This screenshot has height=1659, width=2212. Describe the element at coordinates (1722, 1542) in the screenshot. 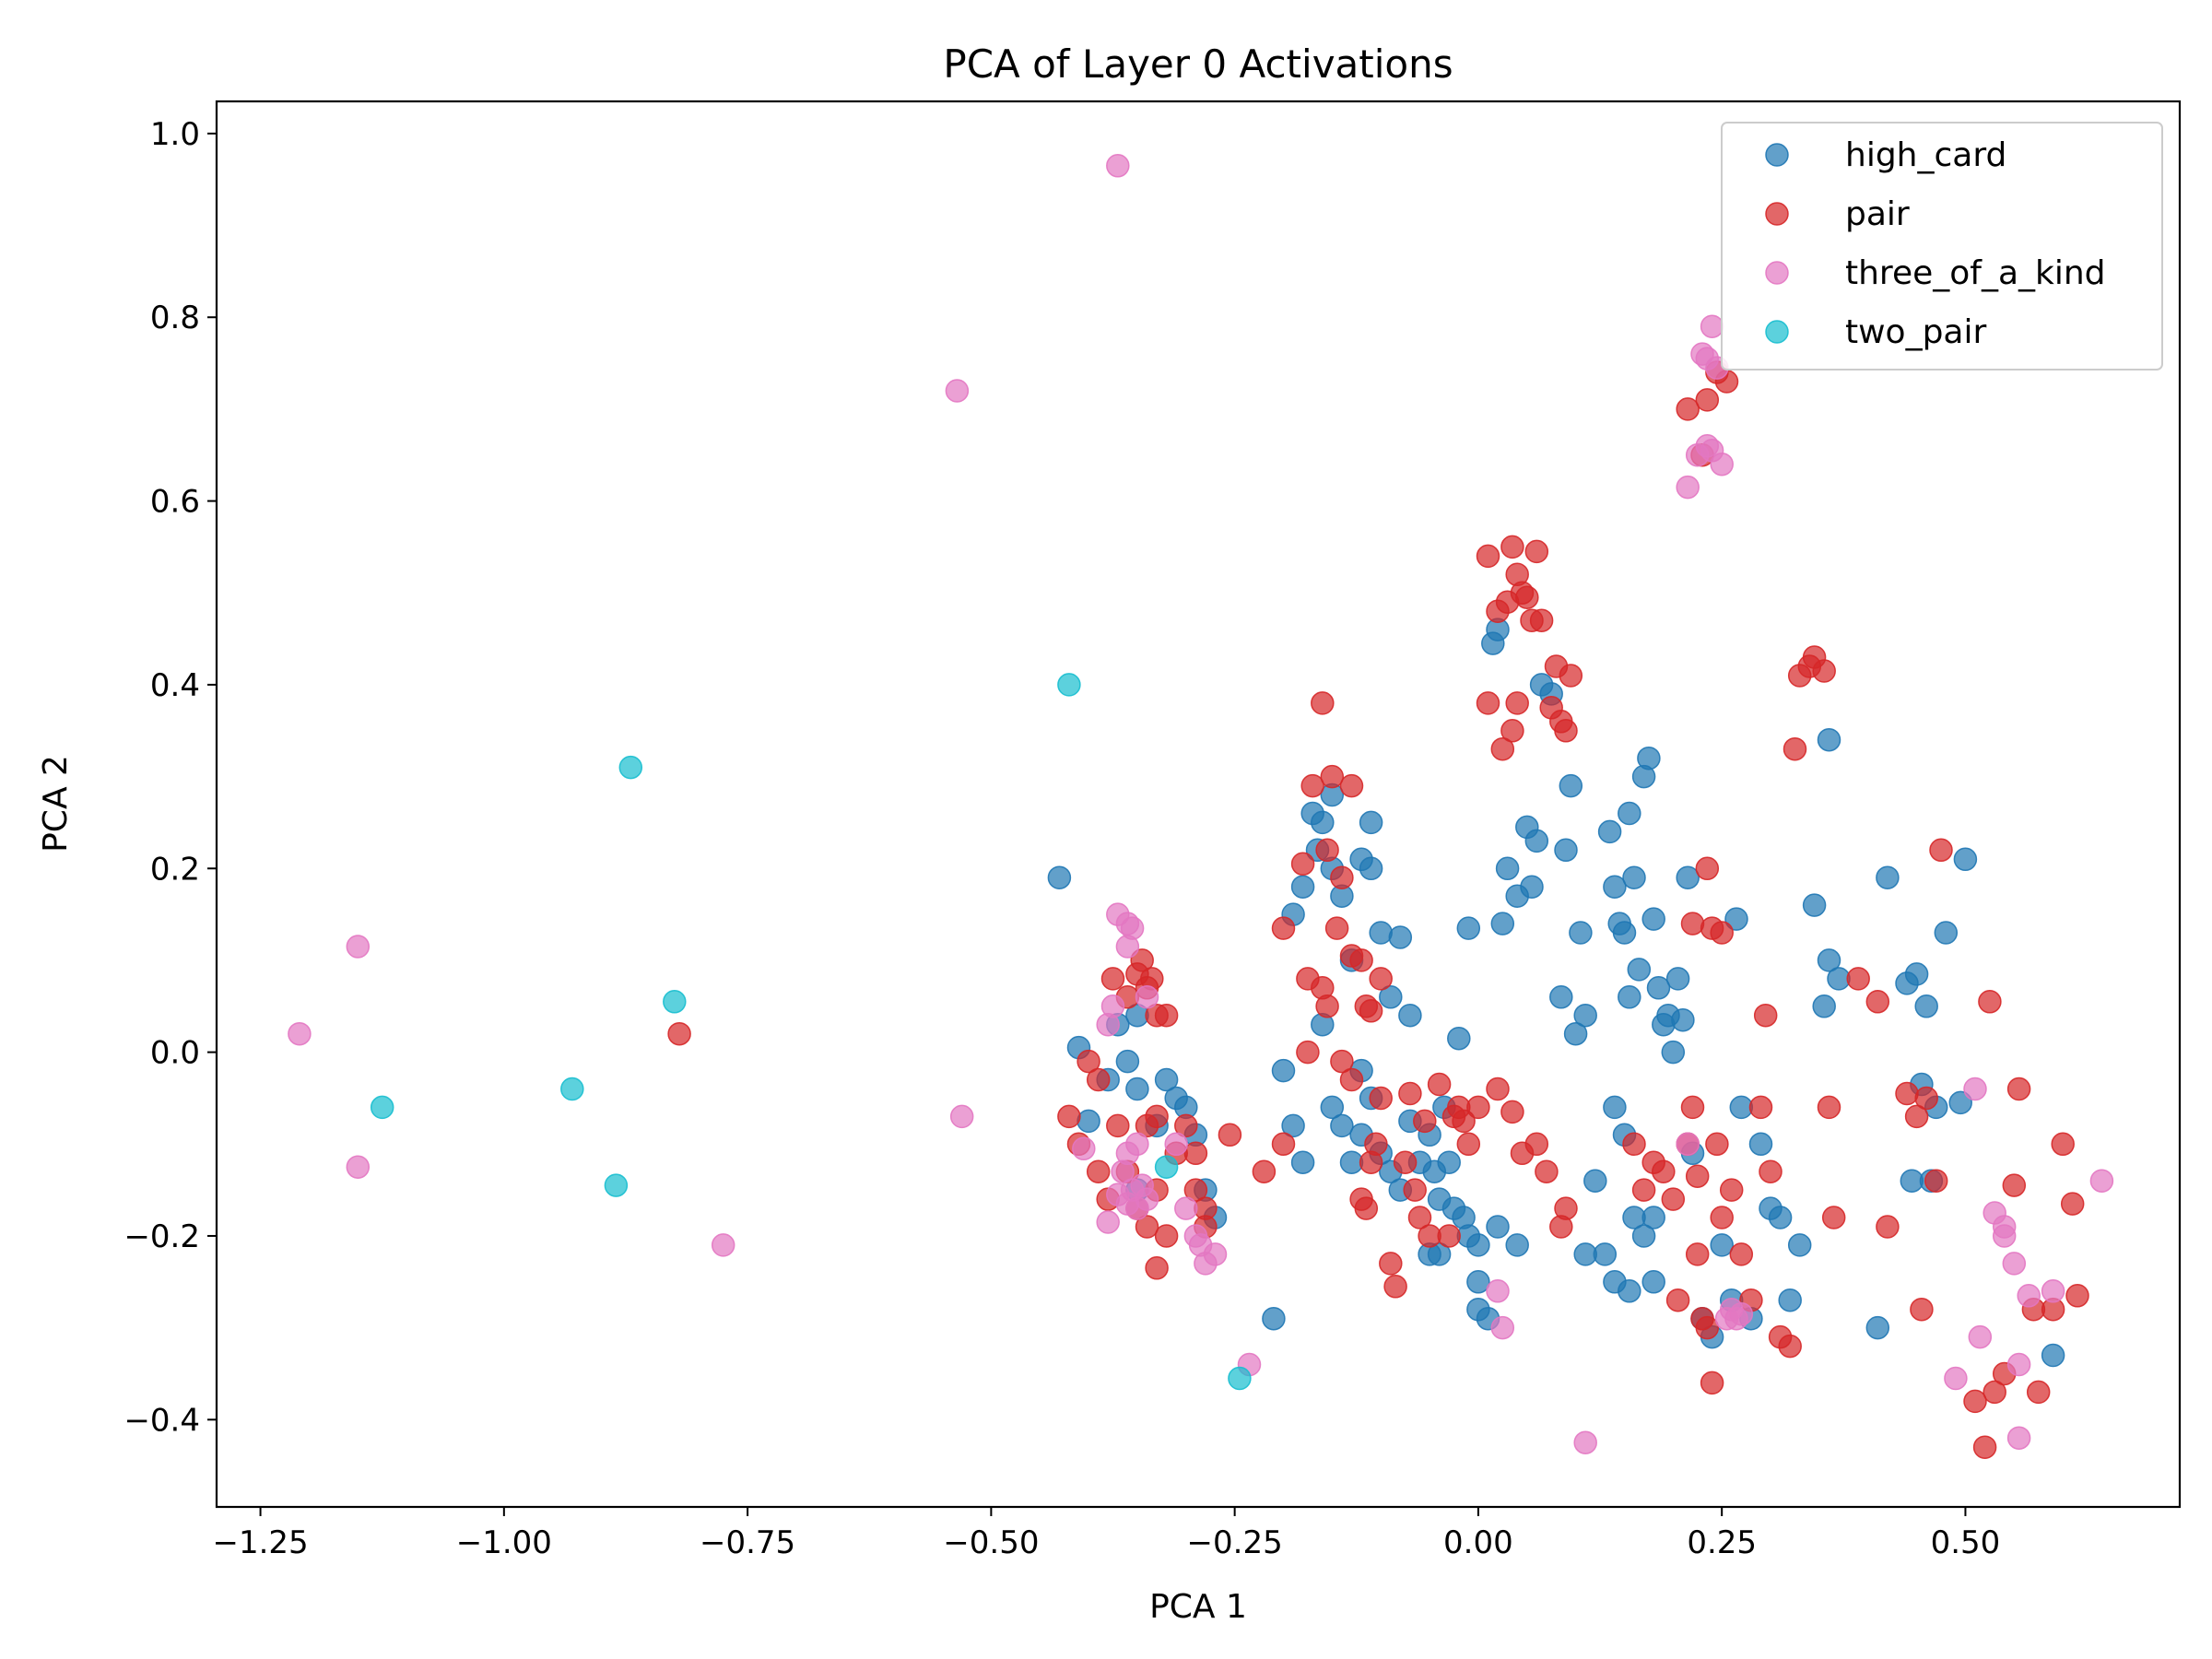

I see `x-tick-label: 0.25` at that location.